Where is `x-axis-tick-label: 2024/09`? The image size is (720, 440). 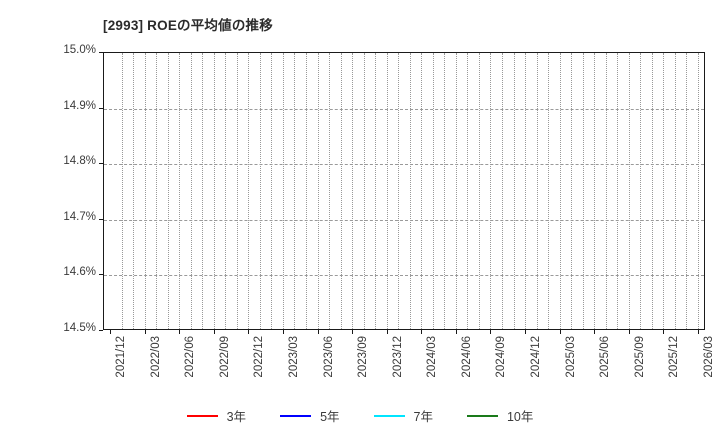 x-axis-tick-label: 2024/09 is located at coordinates (501, 357).